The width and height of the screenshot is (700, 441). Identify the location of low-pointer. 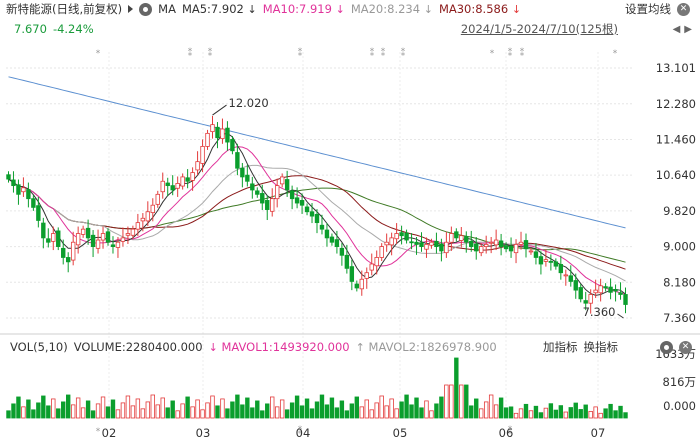
(620, 316).